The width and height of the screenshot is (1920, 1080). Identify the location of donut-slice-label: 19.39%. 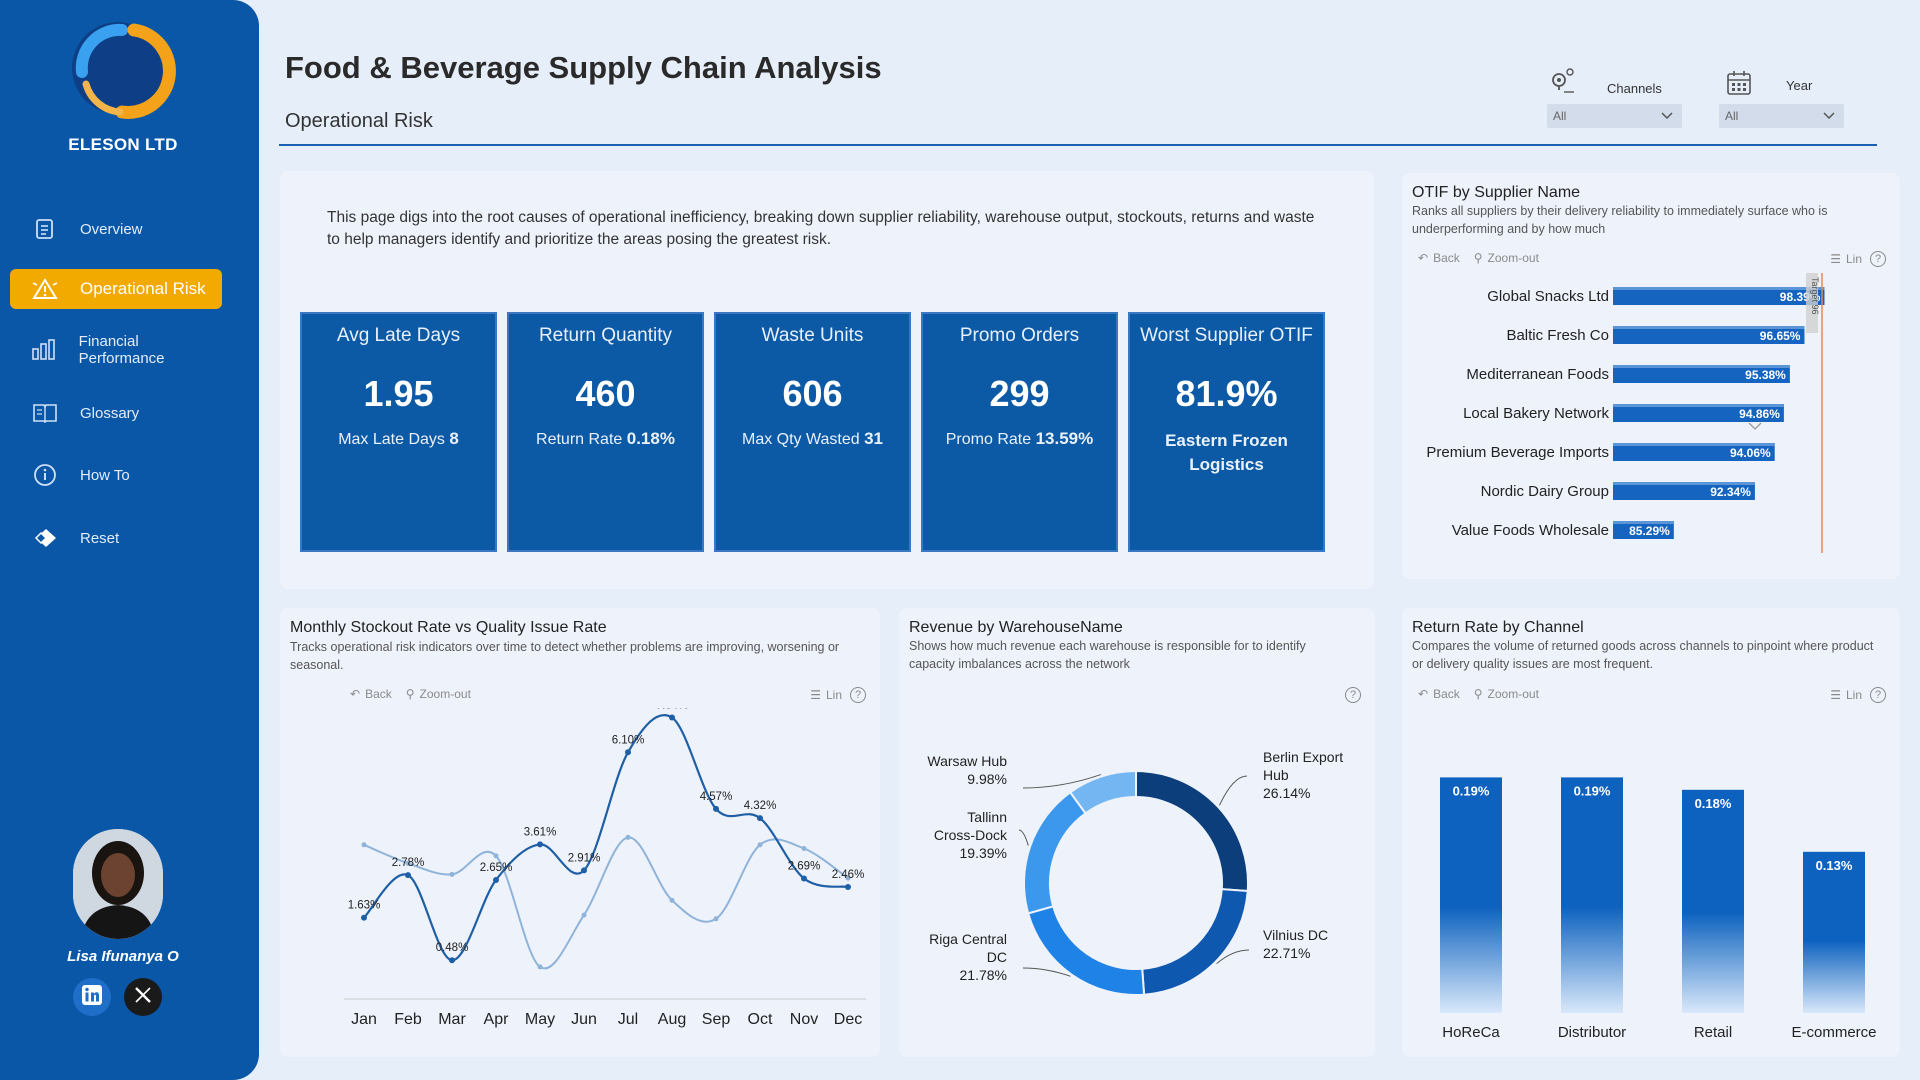
(983, 853).